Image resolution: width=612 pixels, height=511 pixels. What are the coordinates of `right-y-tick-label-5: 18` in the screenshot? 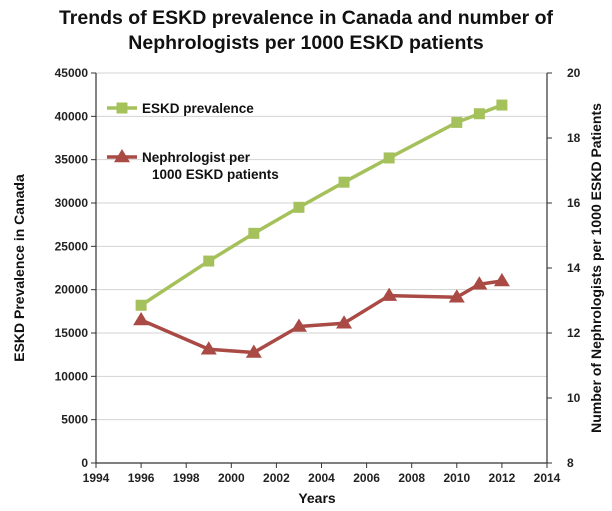 It's located at (574, 138).